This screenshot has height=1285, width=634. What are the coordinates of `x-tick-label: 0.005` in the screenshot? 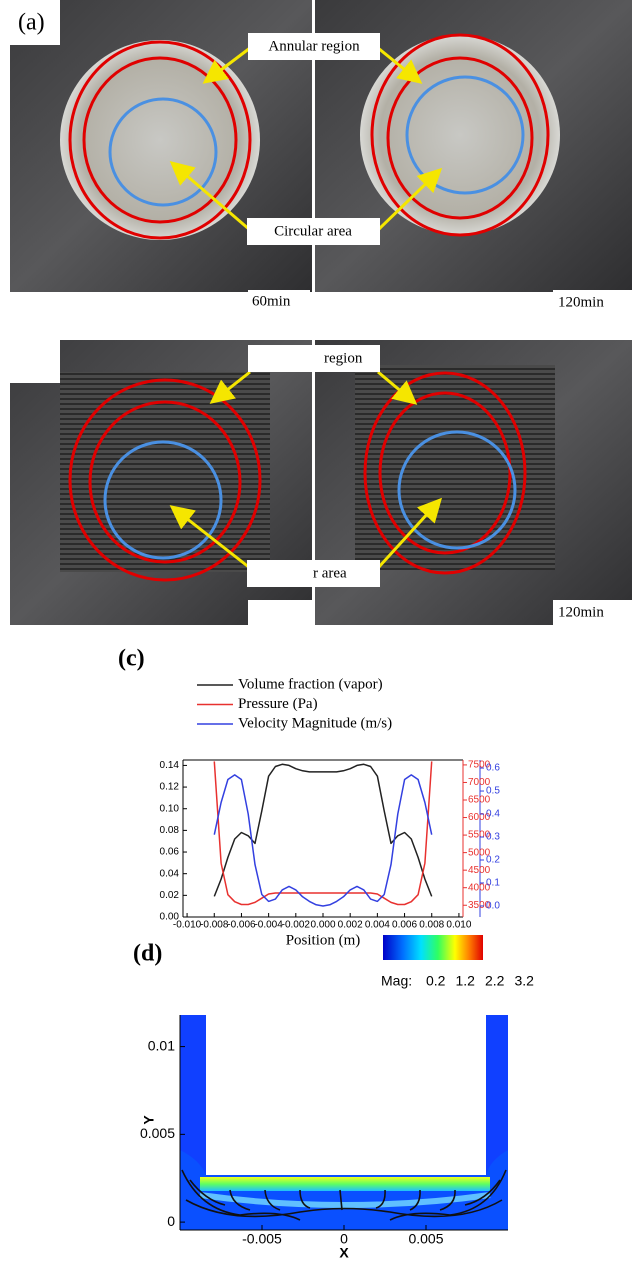 It's located at (425, 1239).